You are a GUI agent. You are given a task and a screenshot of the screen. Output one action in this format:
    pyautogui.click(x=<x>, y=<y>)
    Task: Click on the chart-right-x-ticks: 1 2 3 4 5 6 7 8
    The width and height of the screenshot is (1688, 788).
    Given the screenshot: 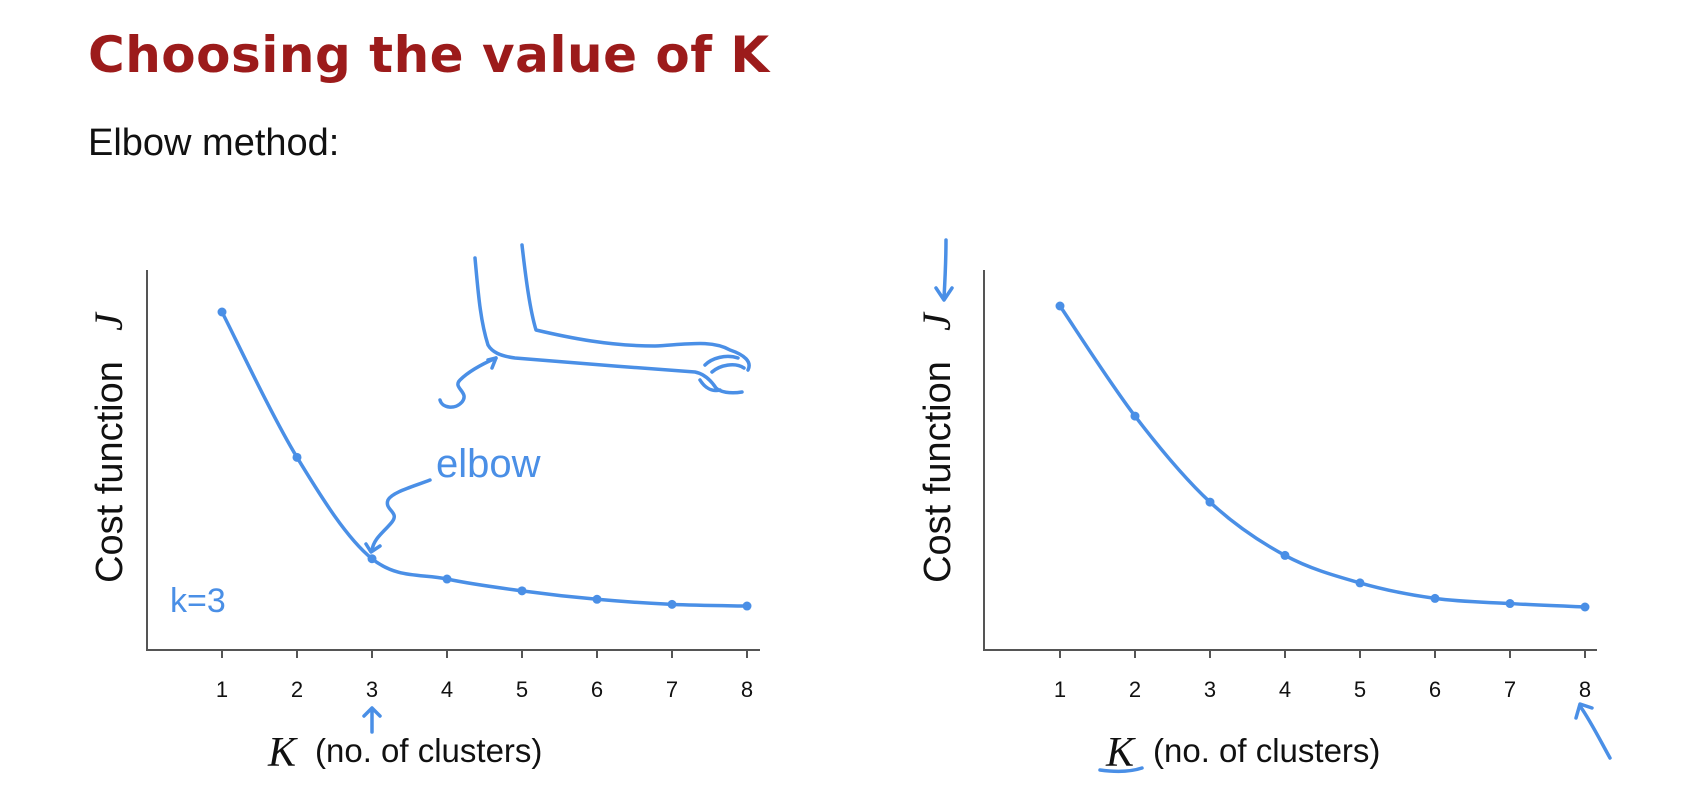 What is the action you would take?
    pyautogui.click(x=1322, y=676)
    